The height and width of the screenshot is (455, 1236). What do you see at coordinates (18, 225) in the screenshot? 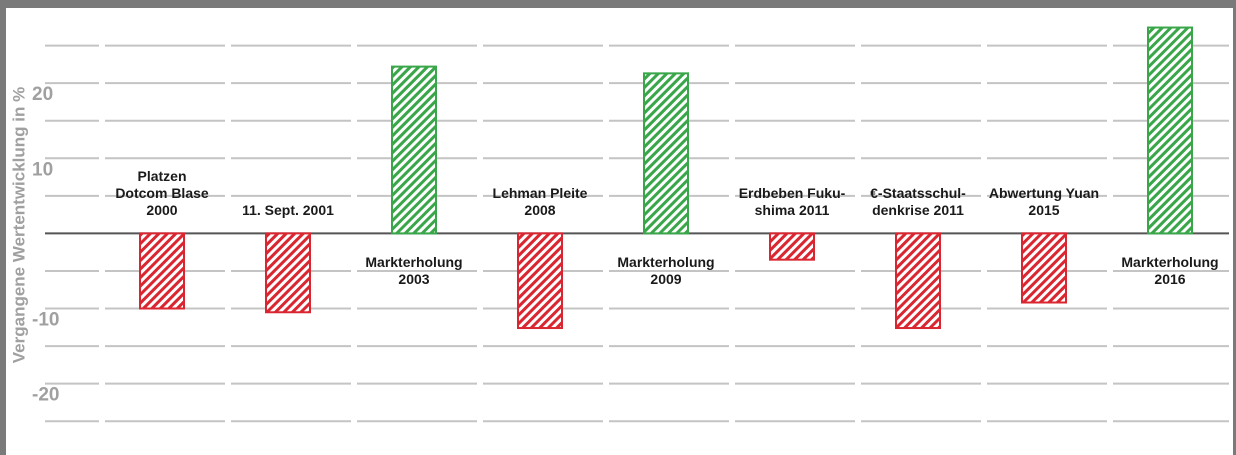
I see `y-axis-title: Vergangene Wertentwicklung in %` at bounding box center [18, 225].